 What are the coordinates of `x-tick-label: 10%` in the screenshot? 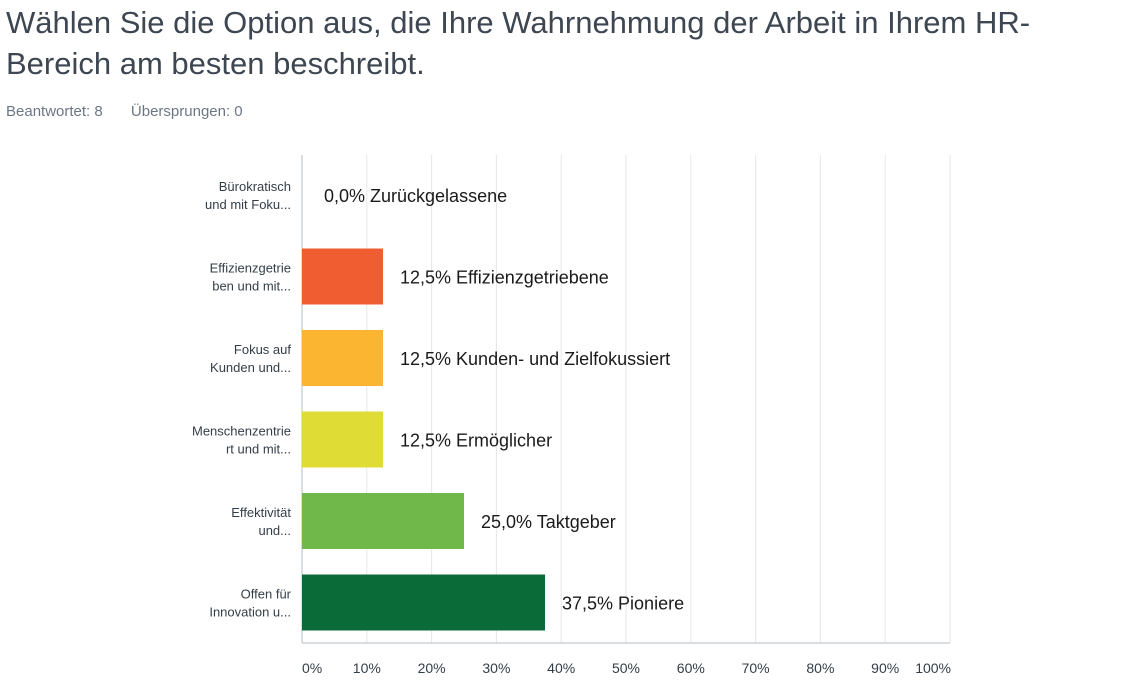 It's located at (367, 668).